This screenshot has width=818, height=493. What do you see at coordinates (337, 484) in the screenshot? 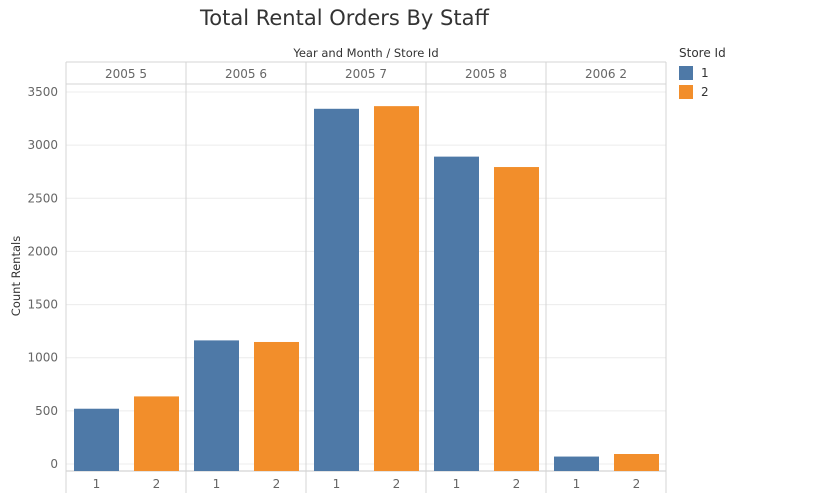
I see `x-tick-label-2005-7-store-1: 1` at bounding box center [337, 484].